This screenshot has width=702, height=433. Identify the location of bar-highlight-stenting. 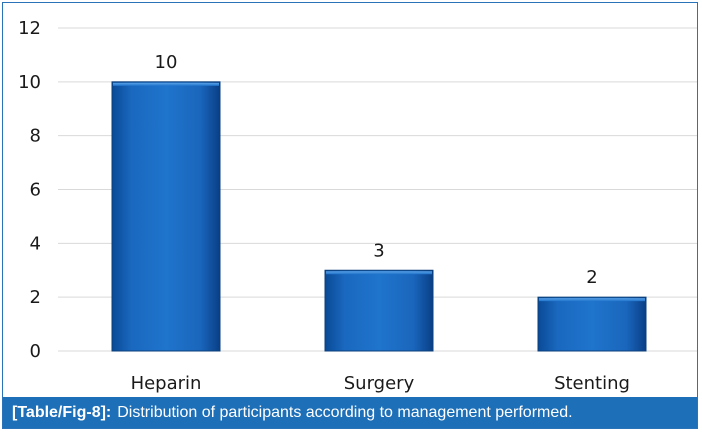
(592, 300).